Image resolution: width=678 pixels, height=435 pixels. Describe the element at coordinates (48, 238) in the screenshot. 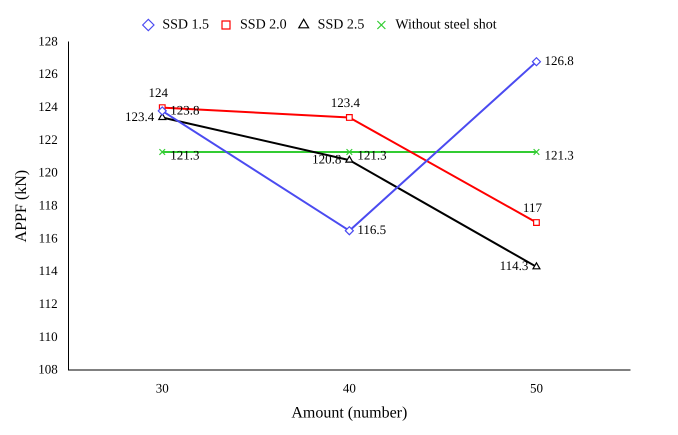

I see `y-tick-label: 116` at that location.